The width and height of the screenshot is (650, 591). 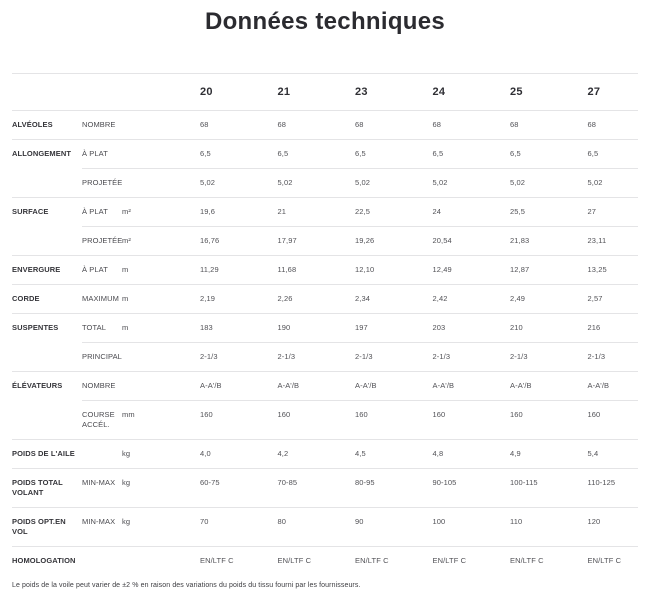 I want to click on sub-label: TOTAL, so click(x=94, y=327).